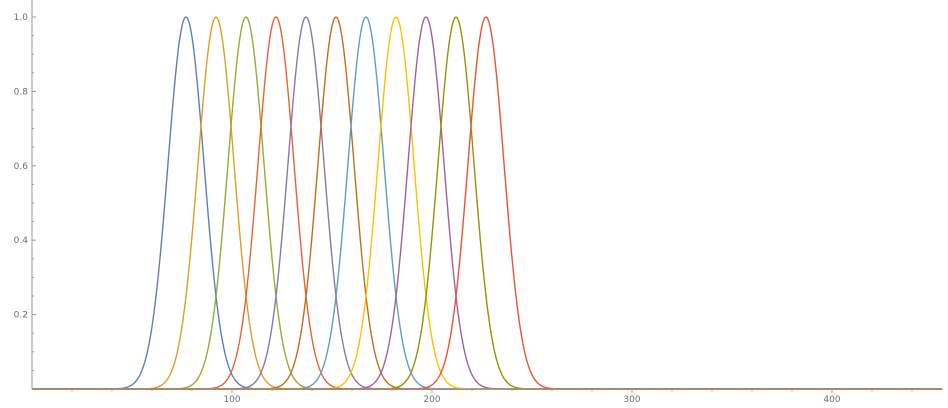 The width and height of the screenshot is (948, 408). I want to click on y-tick-label: 0.4, so click(21, 241).